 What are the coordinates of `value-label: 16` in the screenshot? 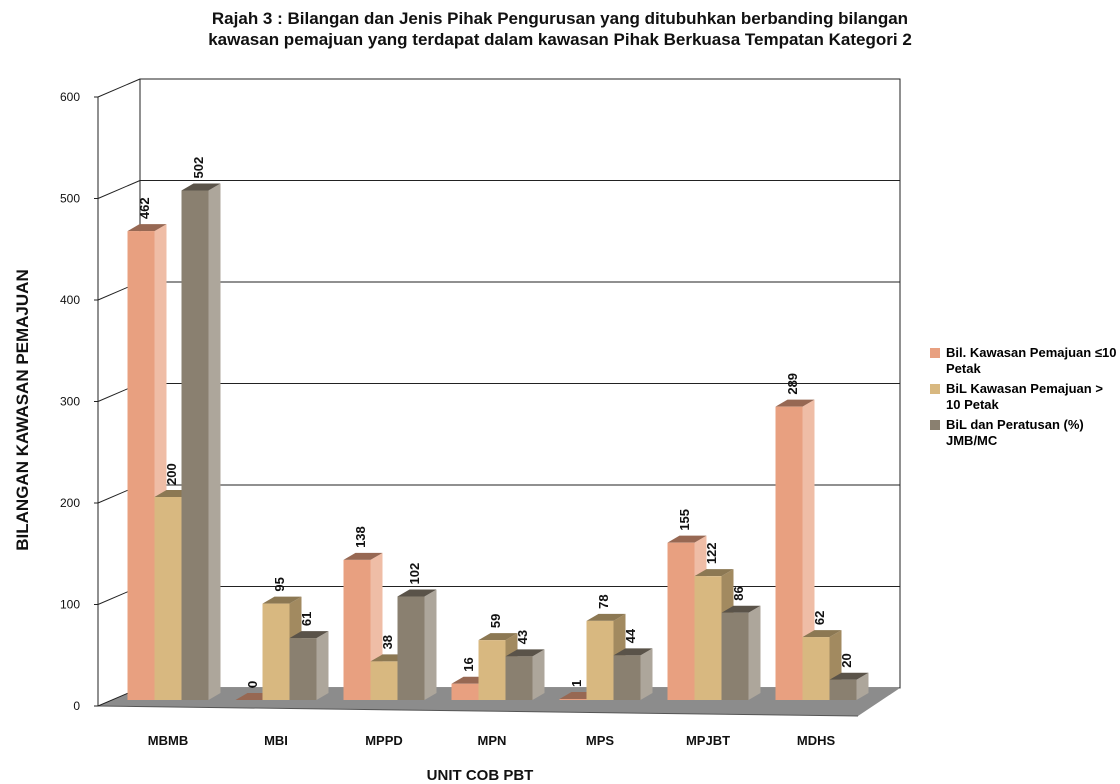 It's located at (468, 664).